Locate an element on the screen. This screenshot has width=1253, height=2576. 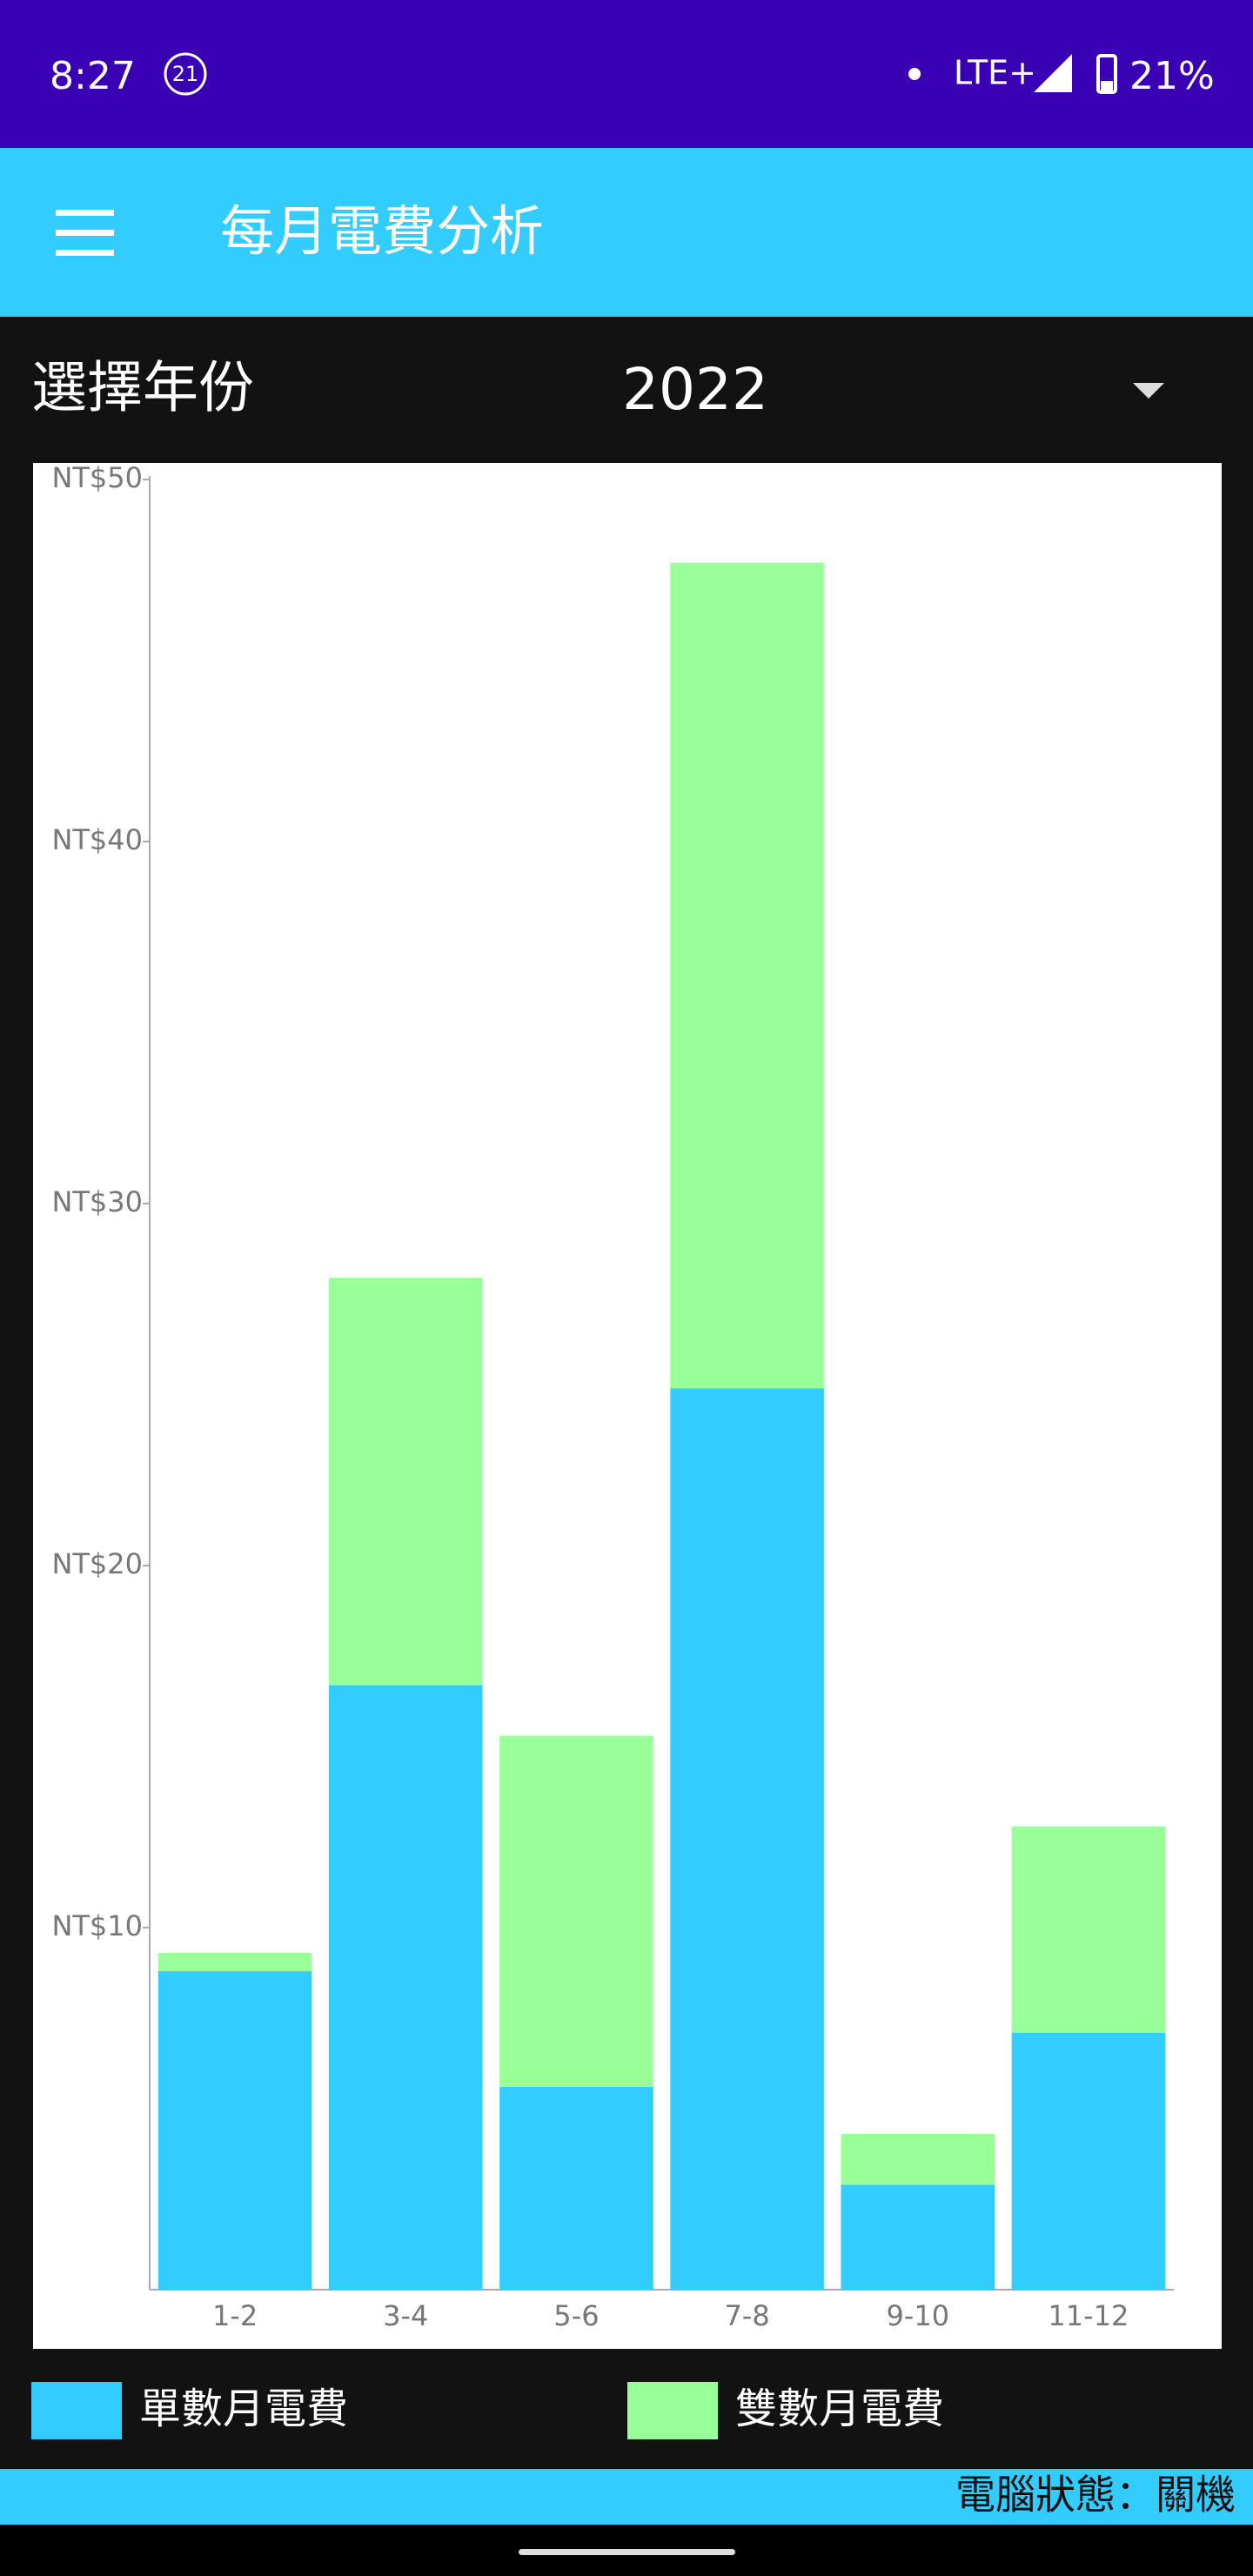
battery-icon is located at coordinates (1106, 74).